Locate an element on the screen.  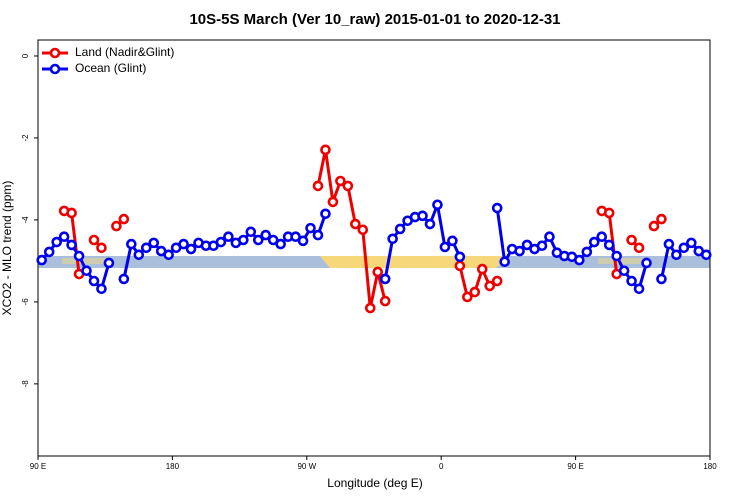
legend-label: Land (Nadir&Glint) is located at coordinates (124, 52).